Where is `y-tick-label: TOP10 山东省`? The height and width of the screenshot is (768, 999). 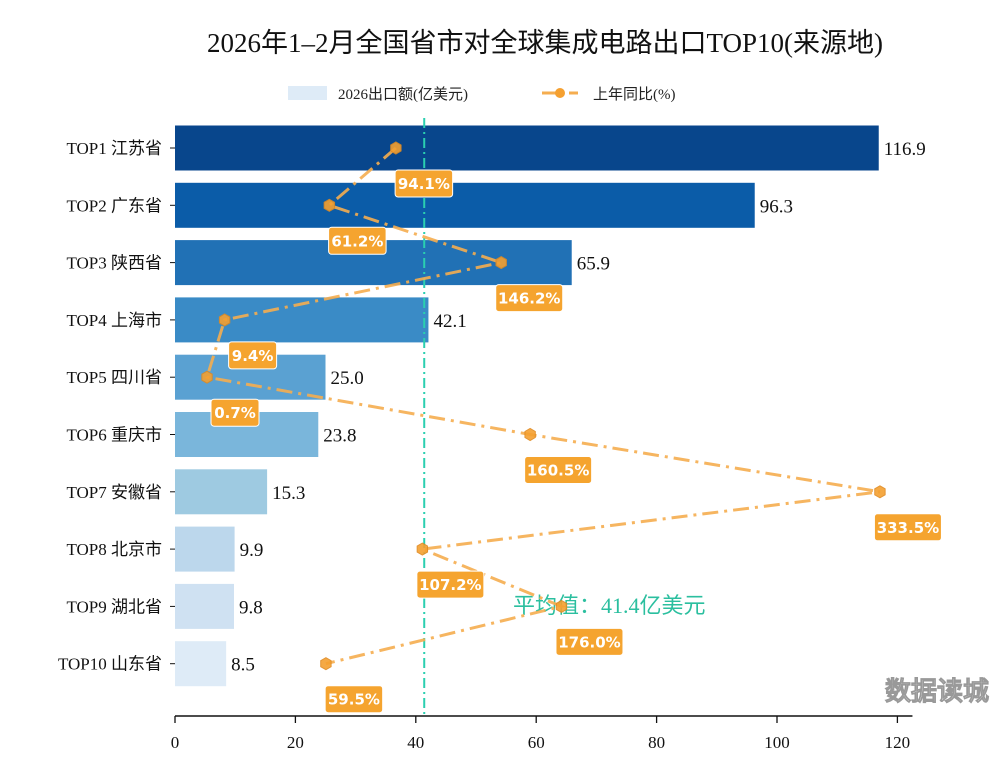
y-tick-label: TOP10 山东省 is located at coordinates (110, 664).